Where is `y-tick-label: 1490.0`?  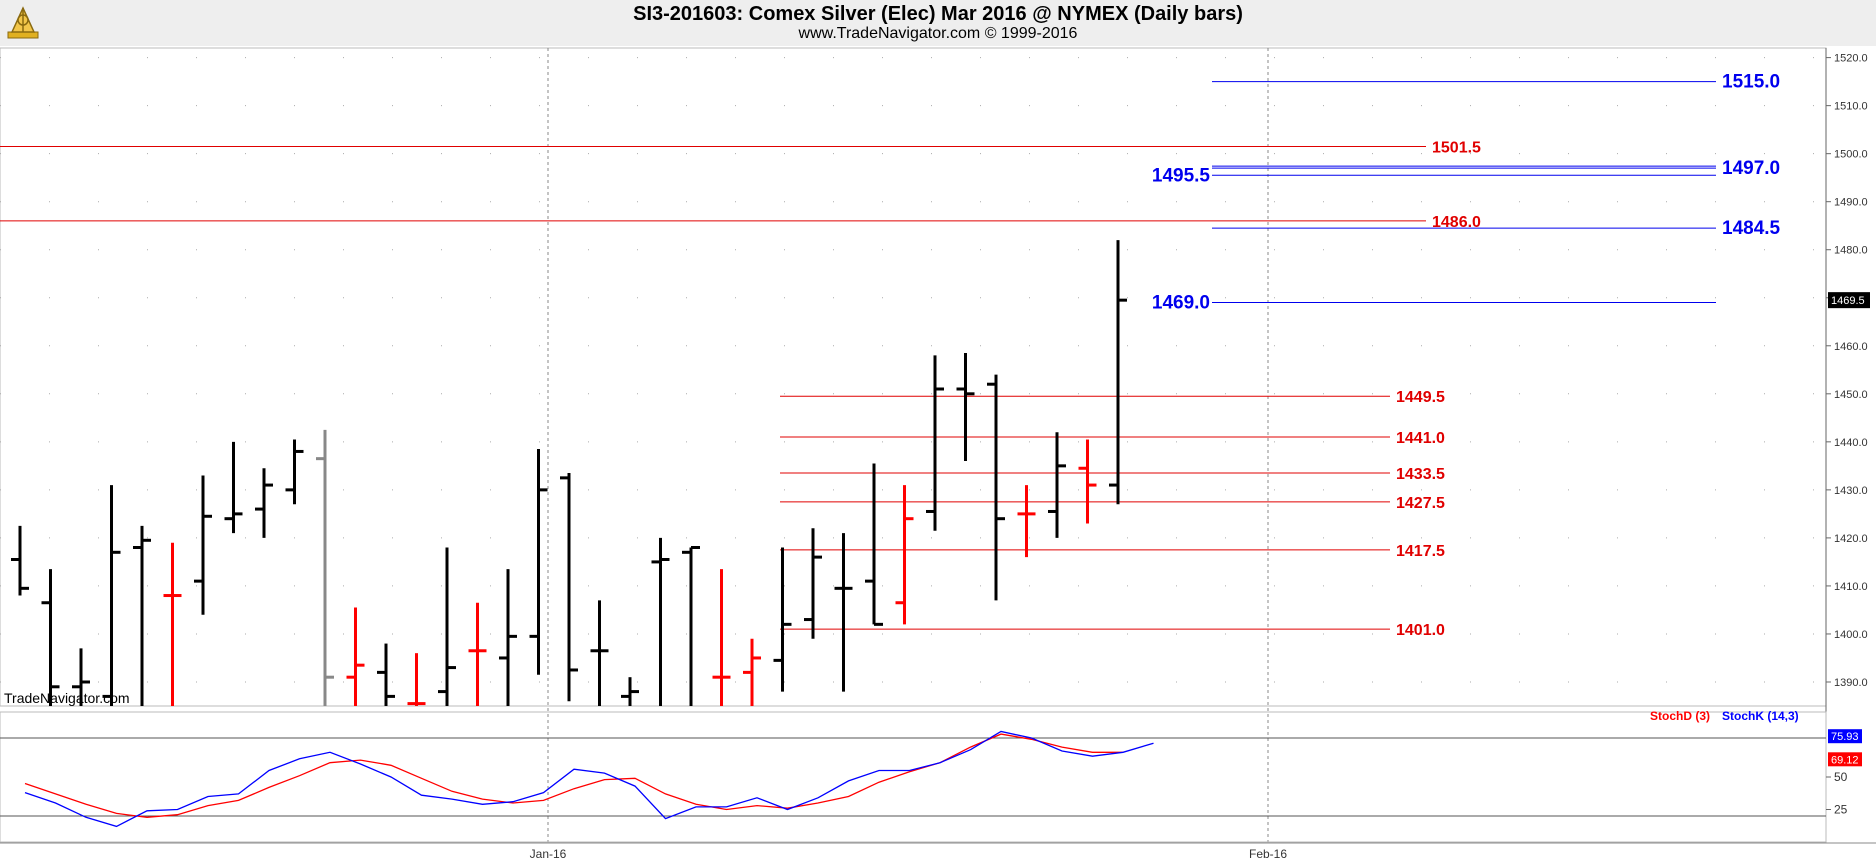 y-tick-label: 1490.0 is located at coordinates (1851, 203).